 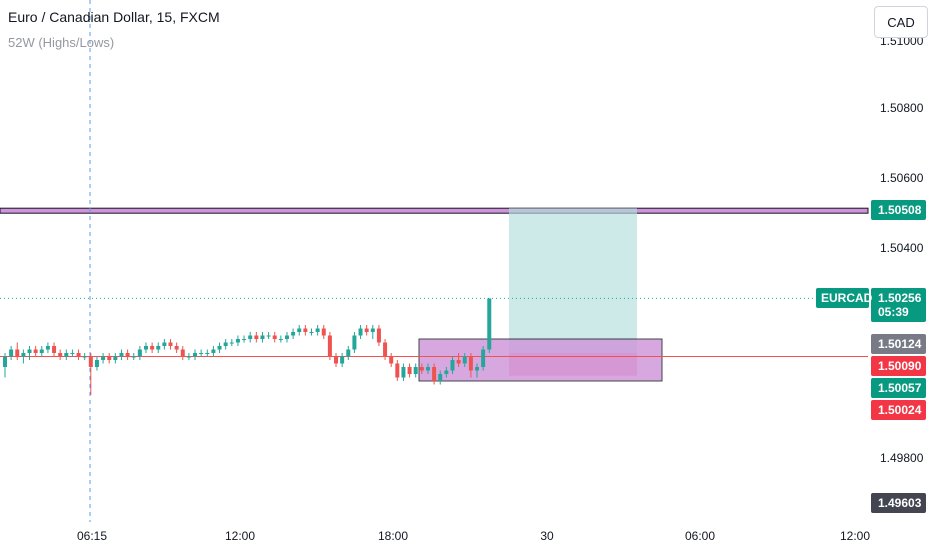 I want to click on price-tag-label: 1.50057, so click(x=900, y=388).